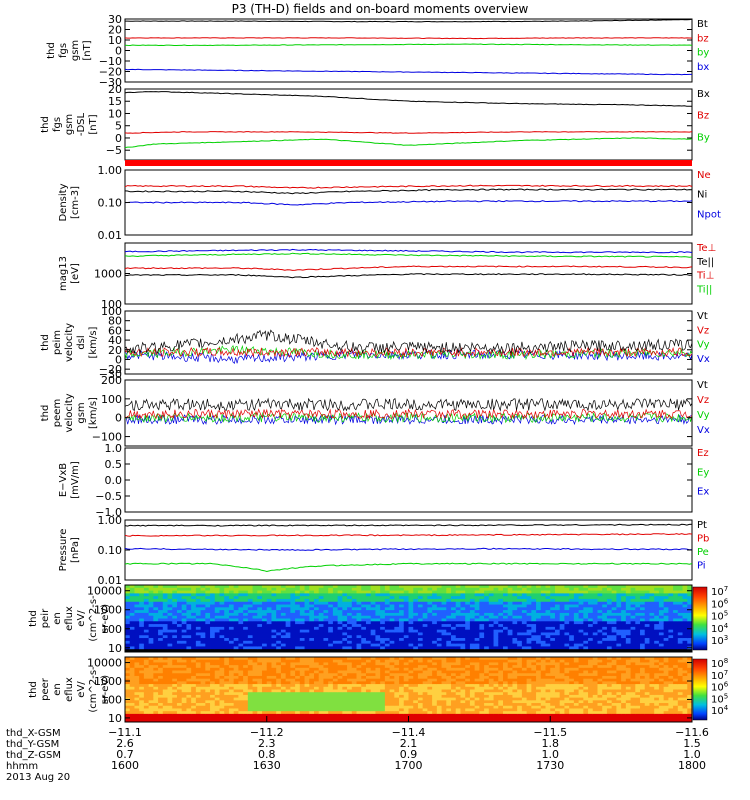 The height and width of the screenshot is (800, 750). What do you see at coordinates (719, 640) in the screenshot?
I see `colorbar-tick-label: 103` at bounding box center [719, 640].